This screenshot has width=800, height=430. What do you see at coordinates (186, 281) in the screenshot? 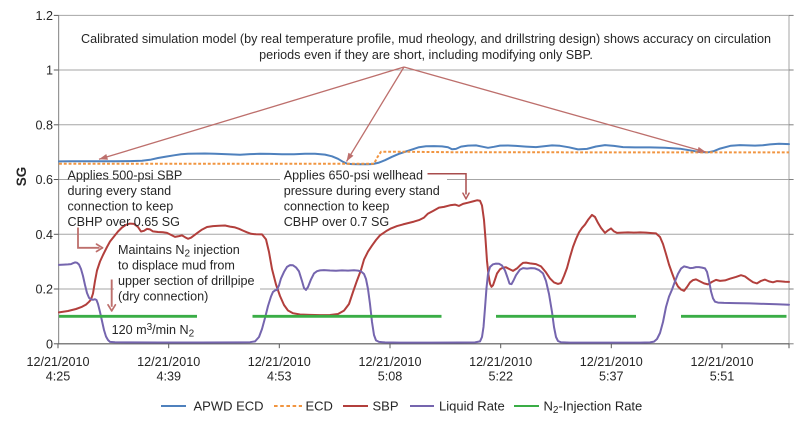
I see `svg-text: upper section of drillpipe` at bounding box center [186, 281].